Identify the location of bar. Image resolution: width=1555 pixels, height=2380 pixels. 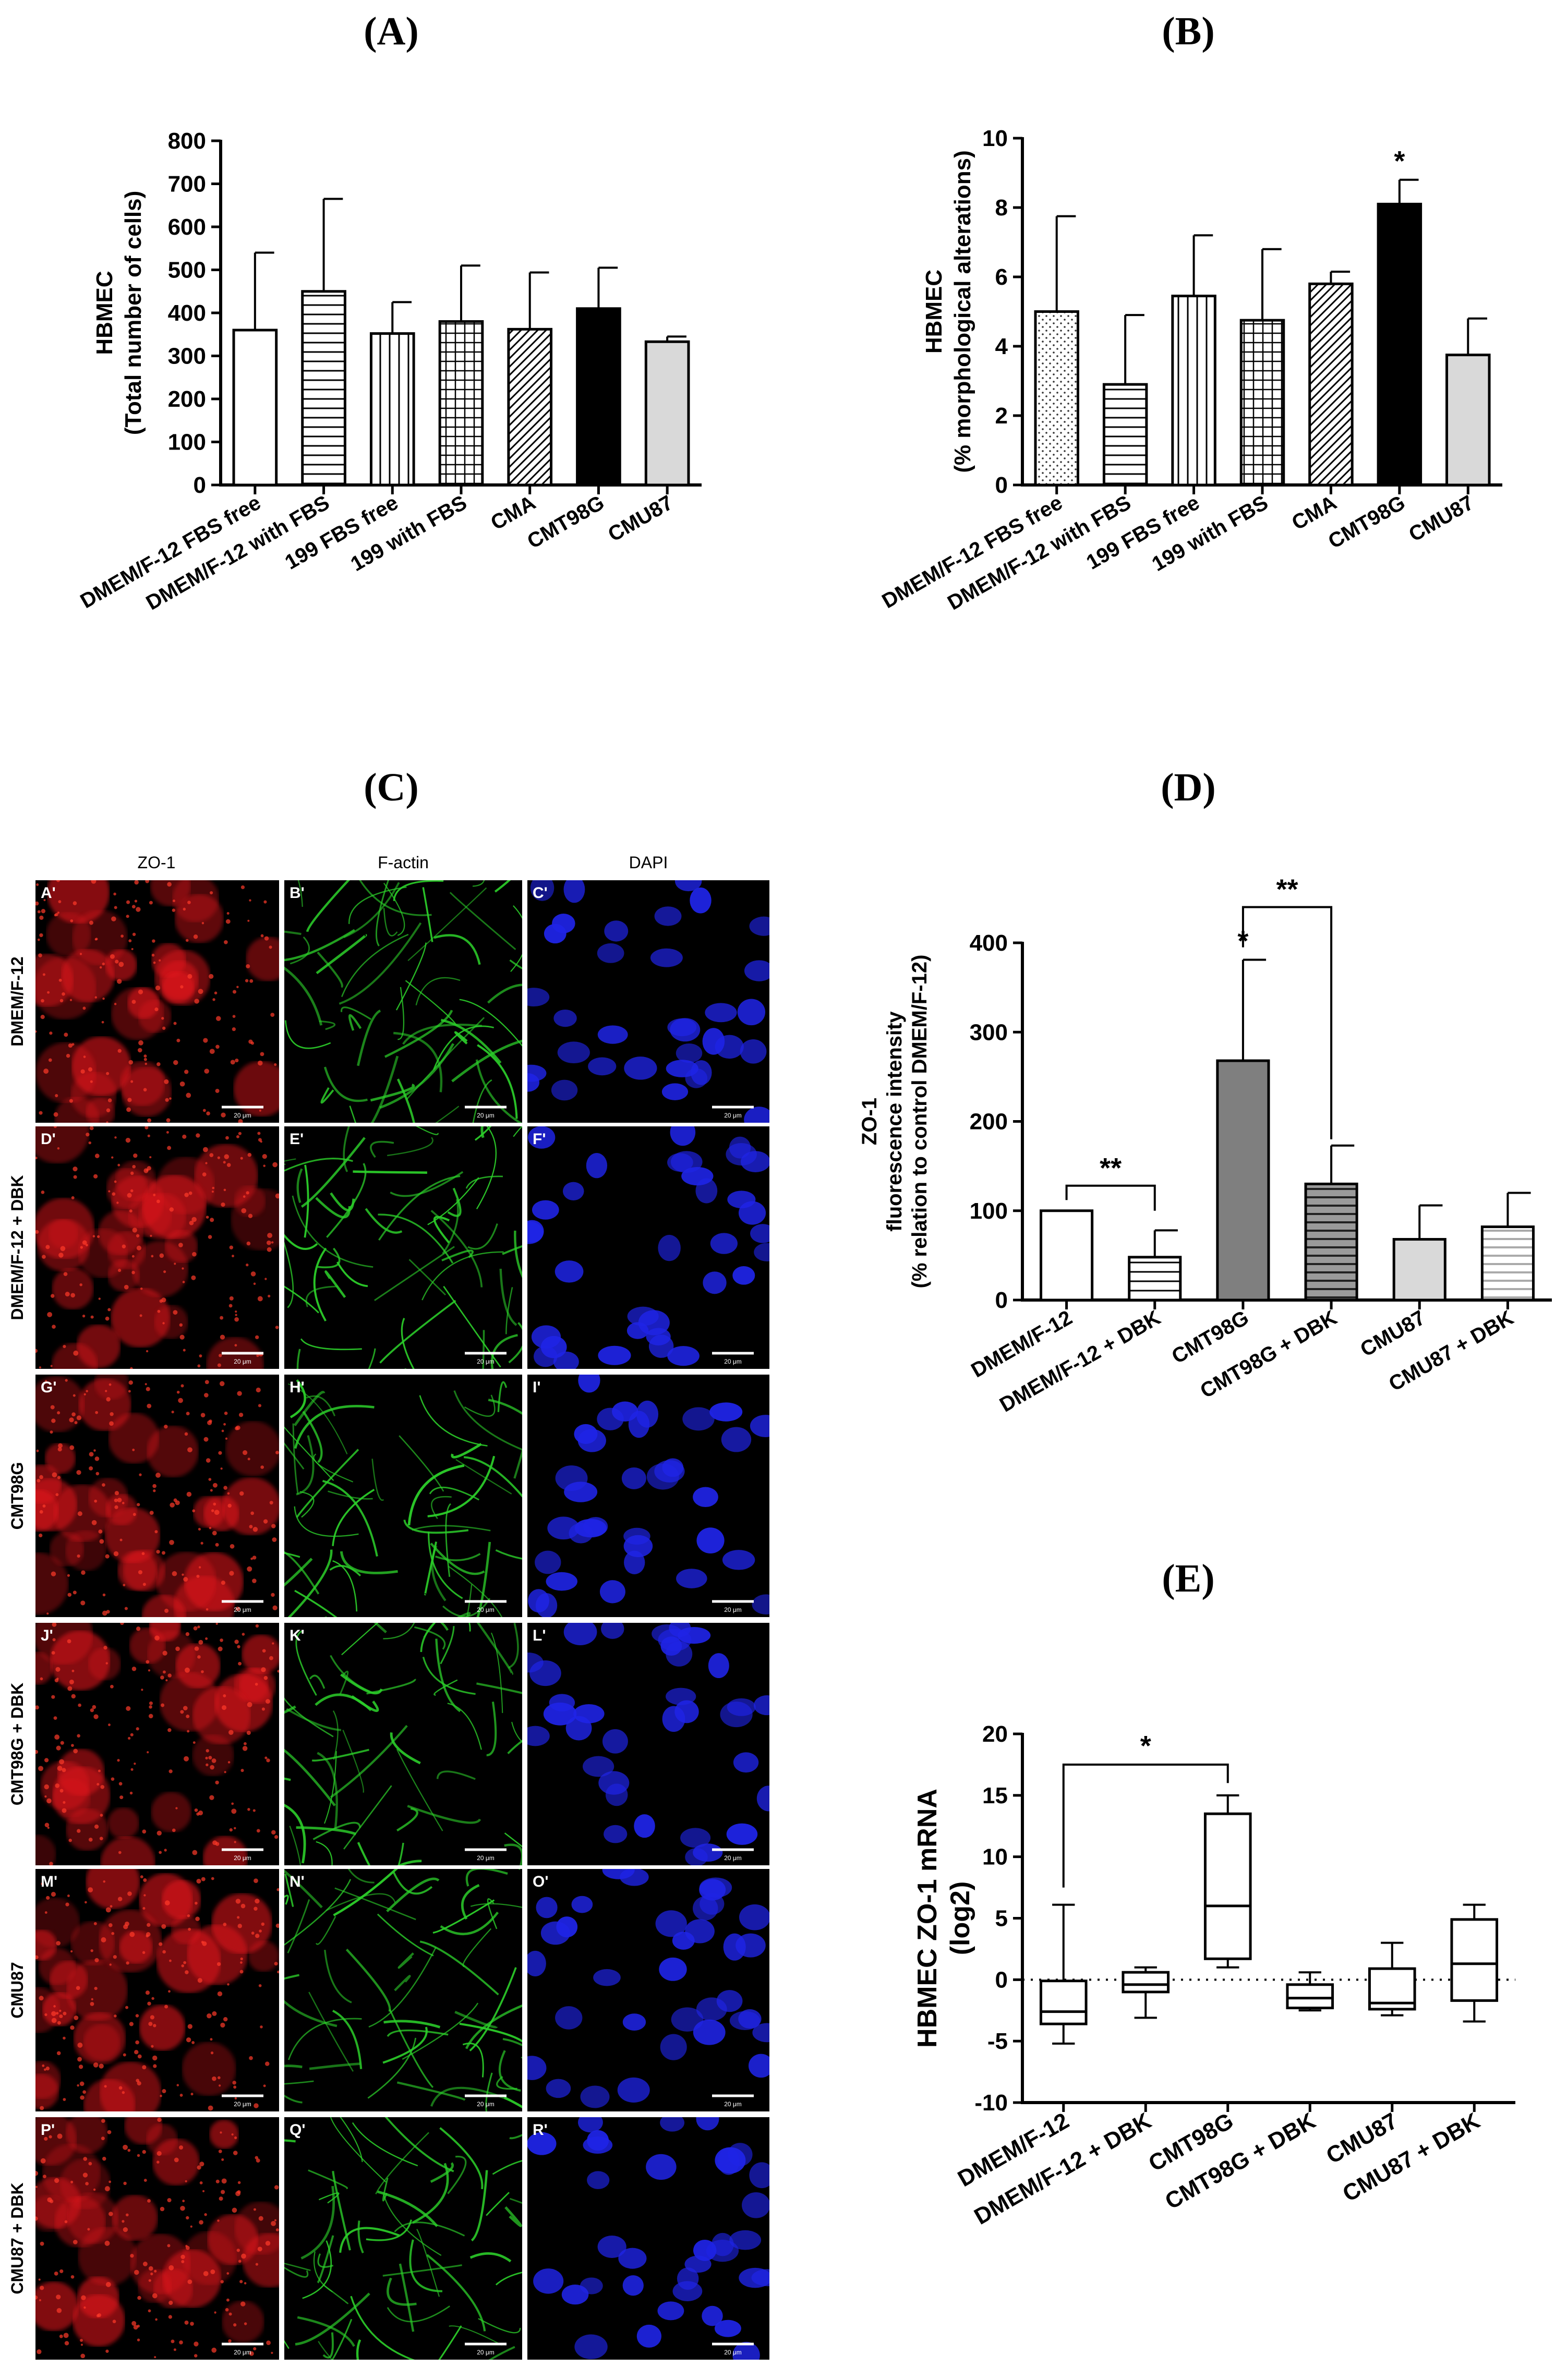
(255, 408).